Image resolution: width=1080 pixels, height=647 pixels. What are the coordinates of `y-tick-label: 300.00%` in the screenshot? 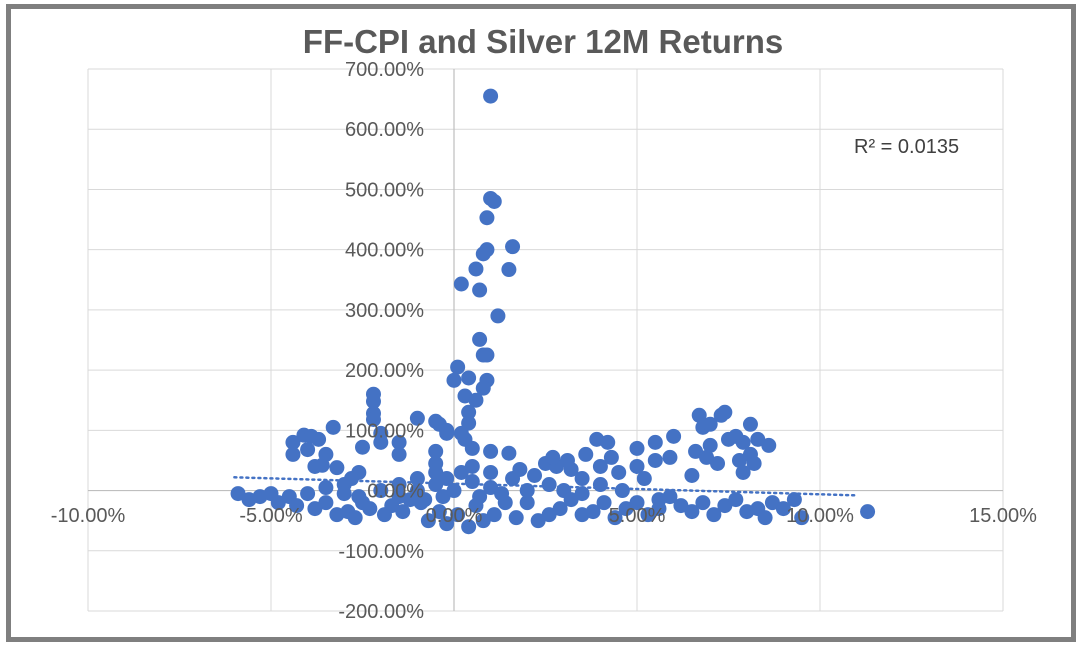 It's located at (384, 311).